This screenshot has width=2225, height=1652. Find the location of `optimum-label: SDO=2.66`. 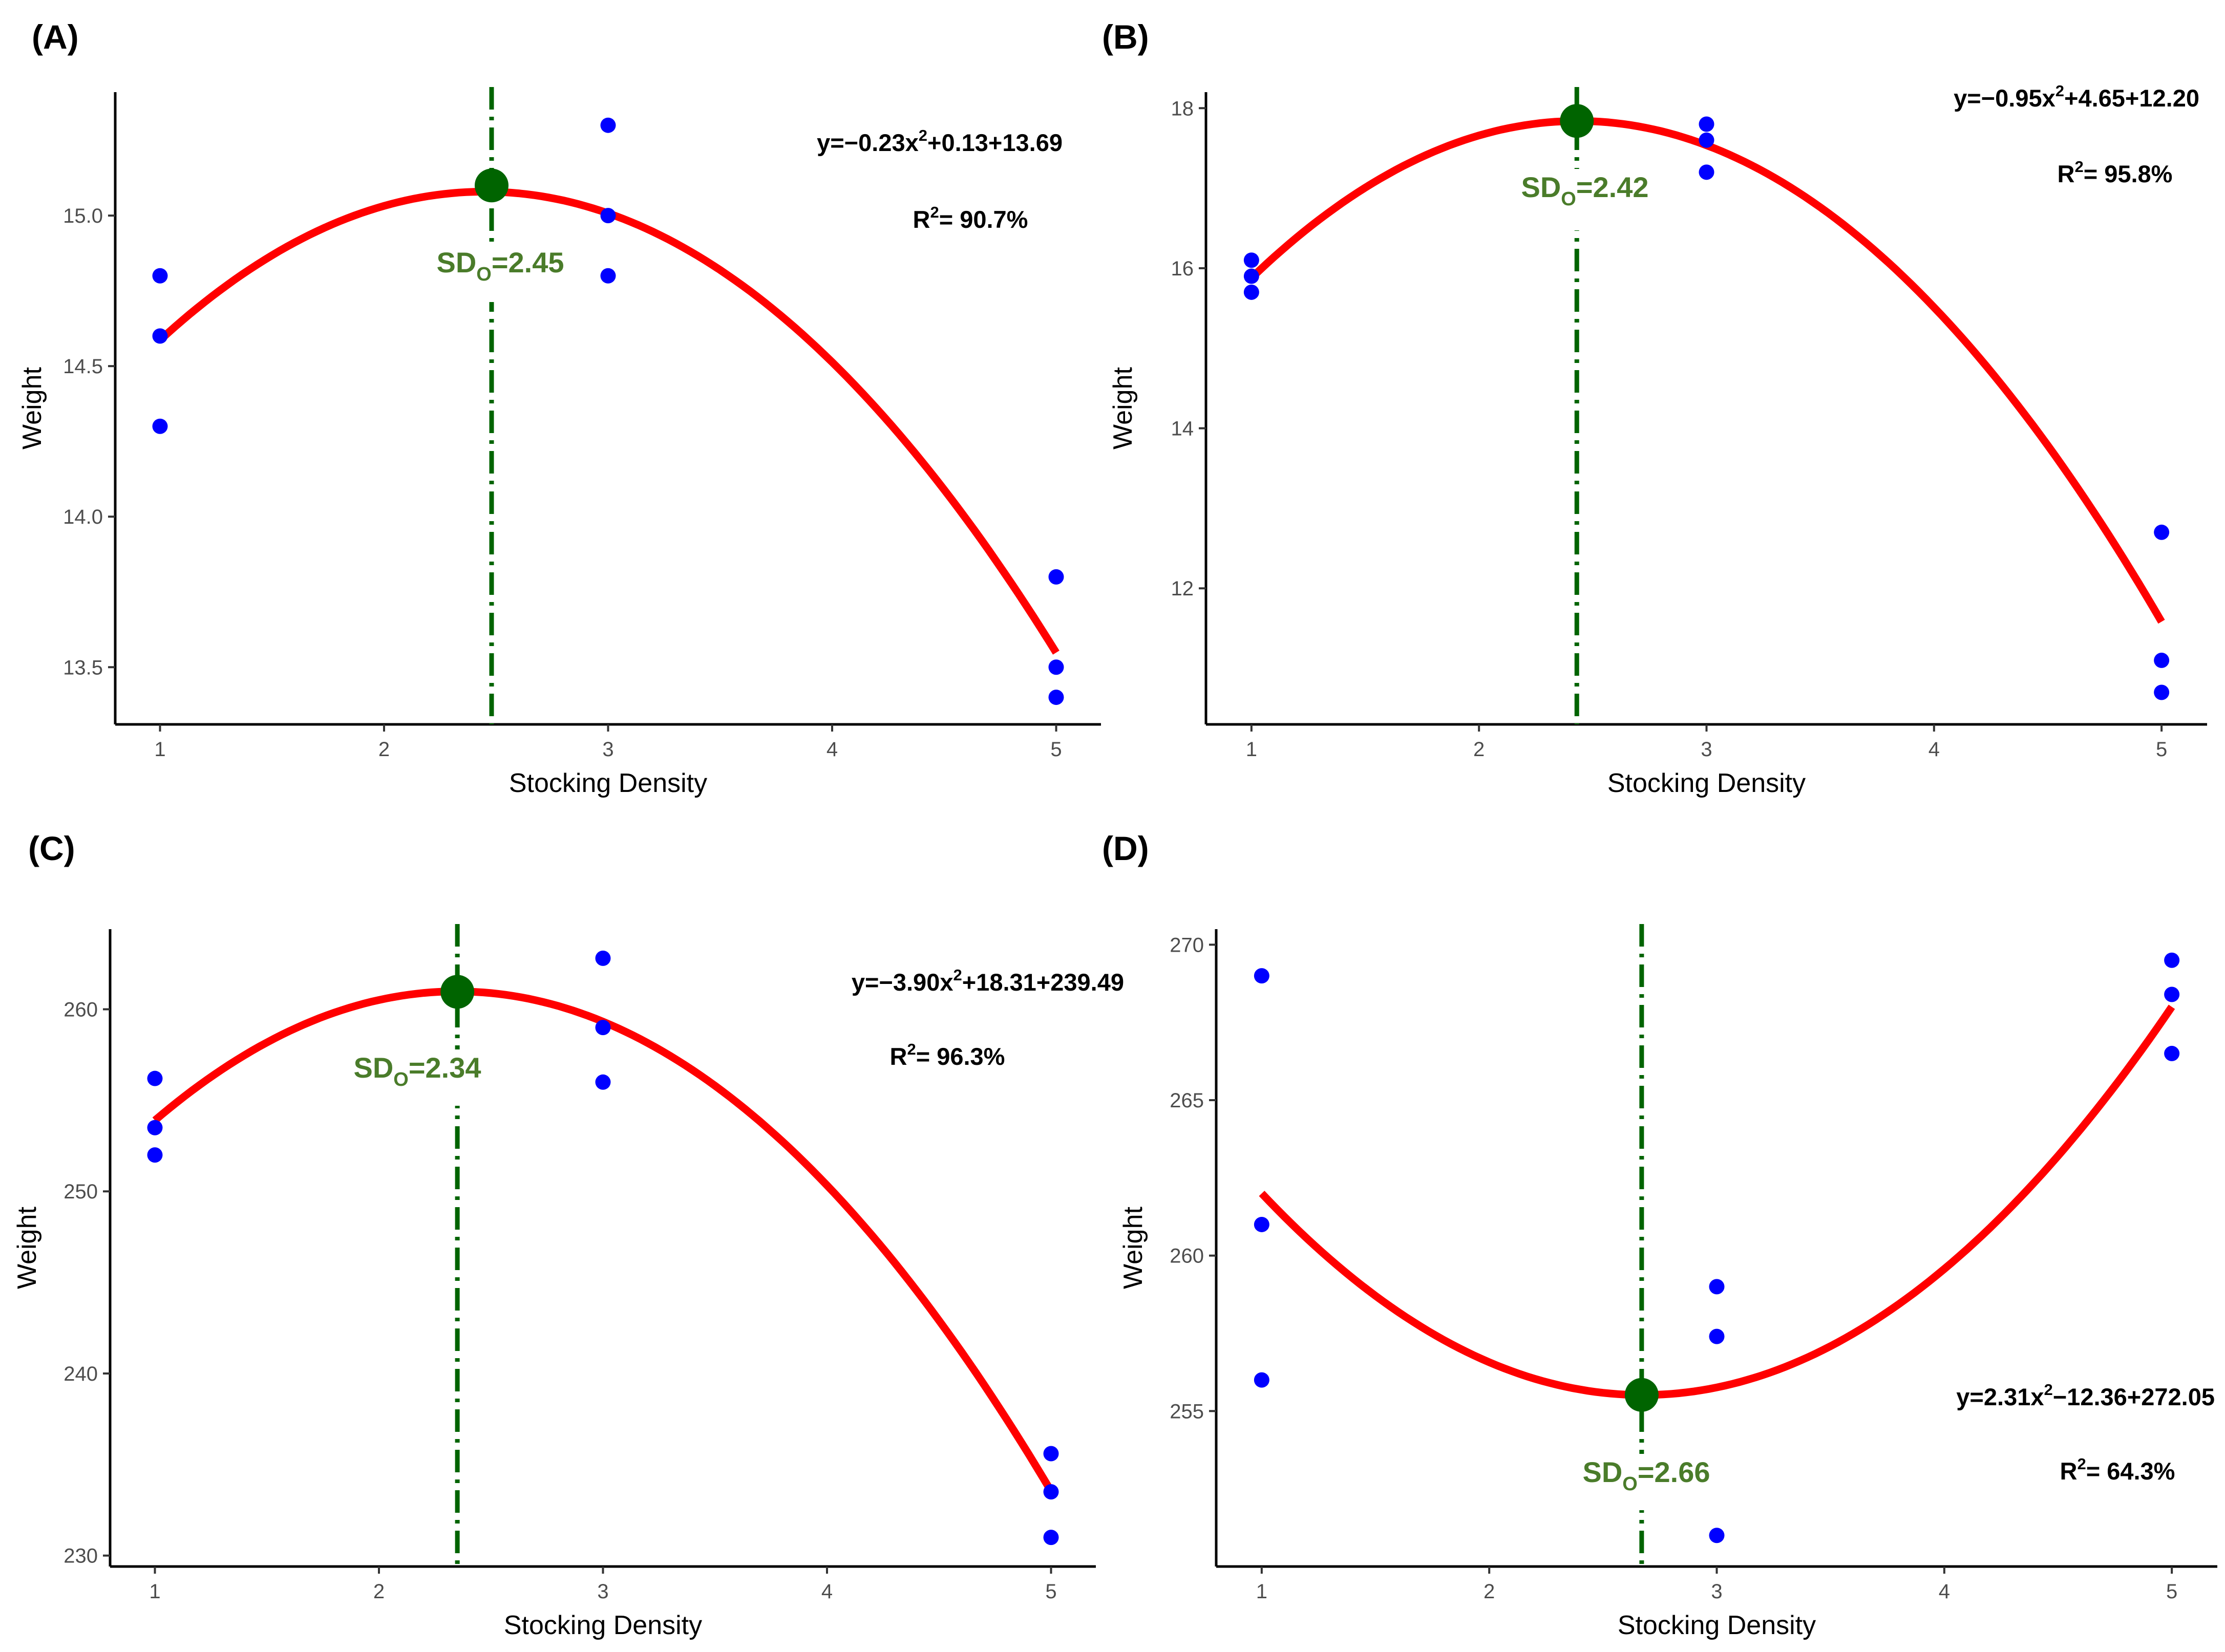

optimum-label: SDO=2.66 is located at coordinates (1646, 1475).